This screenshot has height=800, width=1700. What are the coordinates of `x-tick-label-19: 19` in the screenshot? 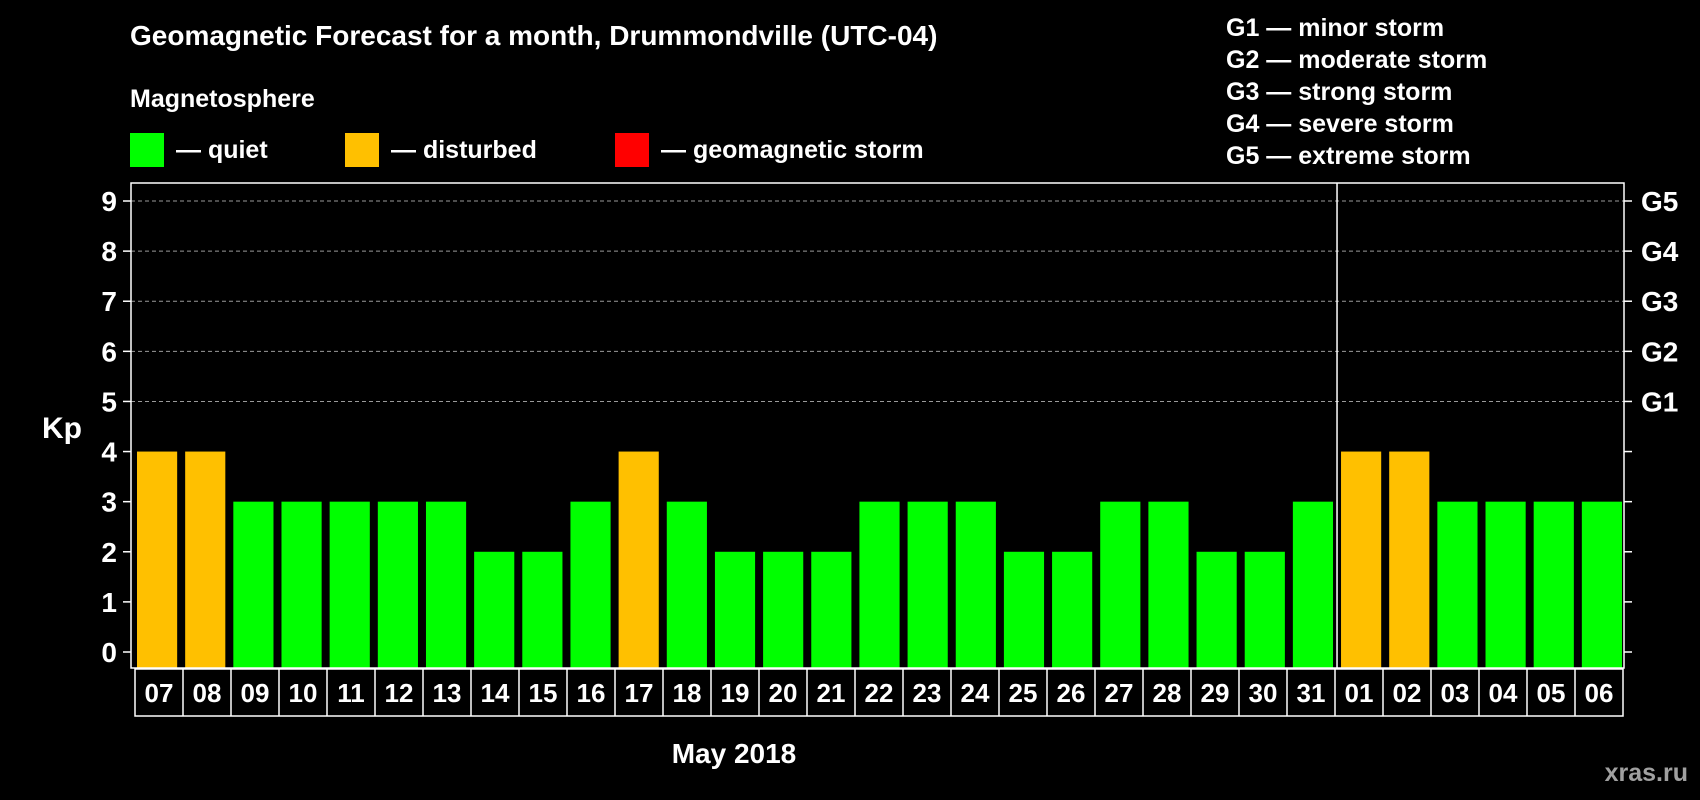 It's located at (735, 693).